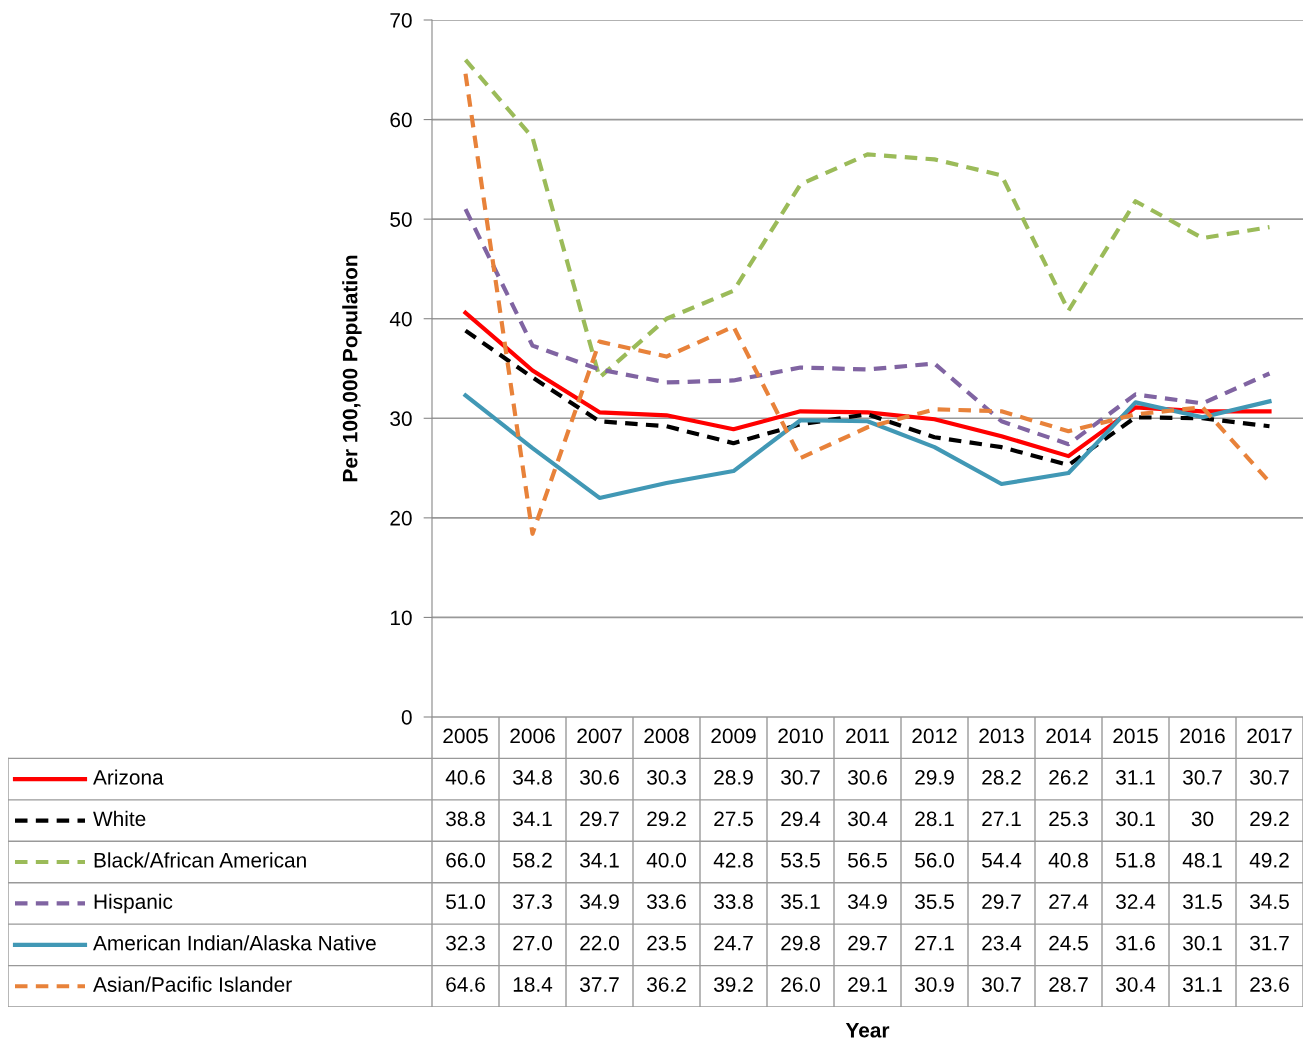 This screenshot has width=1307, height=1049. What do you see at coordinates (465, 736) in the screenshot?
I see `x-tick-label: 2005` at bounding box center [465, 736].